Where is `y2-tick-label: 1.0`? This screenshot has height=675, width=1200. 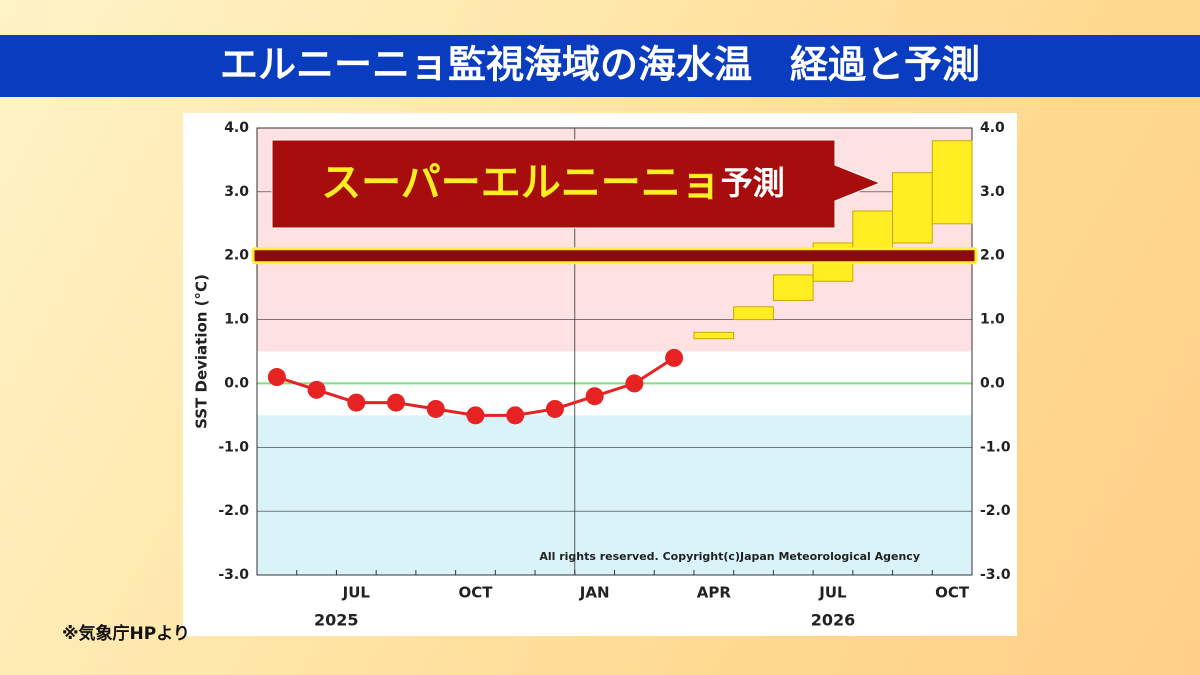 y2-tick-label: 1.0 is located at coordinates (992, 320).